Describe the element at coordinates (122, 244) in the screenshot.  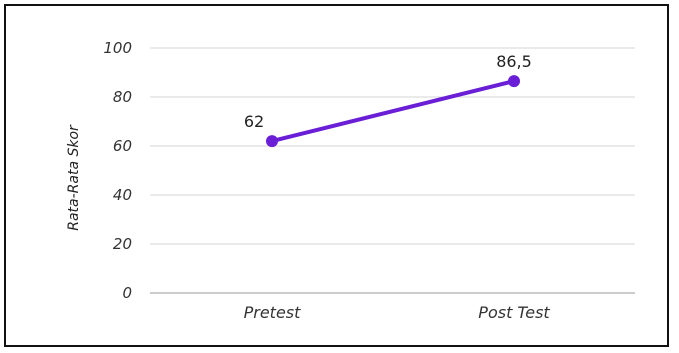
I see `y-tick-label: 20` at that location.